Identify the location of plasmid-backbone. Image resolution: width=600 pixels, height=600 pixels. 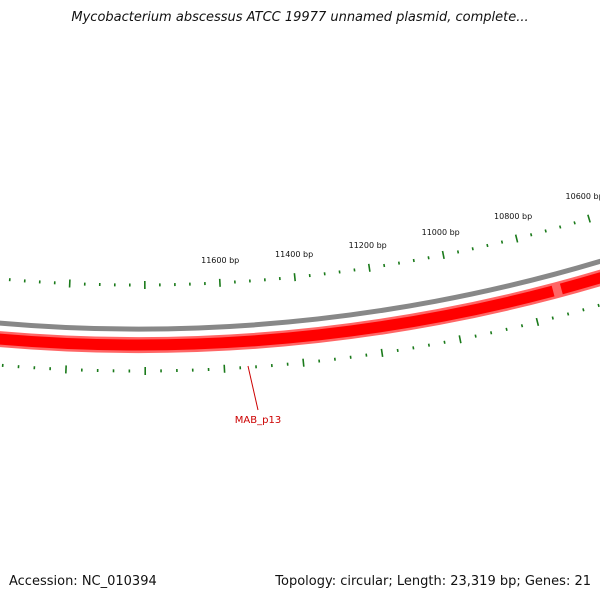
(300, 295).